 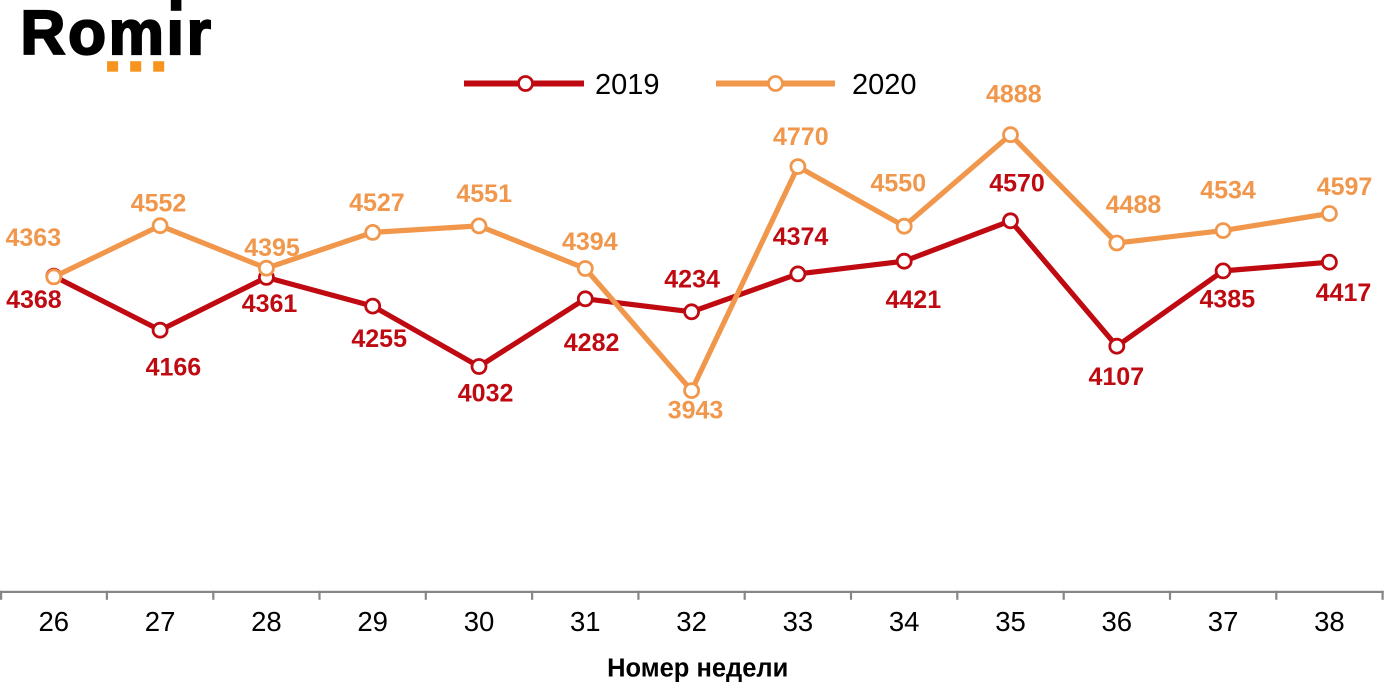 What do you see at coordinates (627, 85) in the screenshot?
I see `svg-text: 2019` at bounding box center [627, 85].